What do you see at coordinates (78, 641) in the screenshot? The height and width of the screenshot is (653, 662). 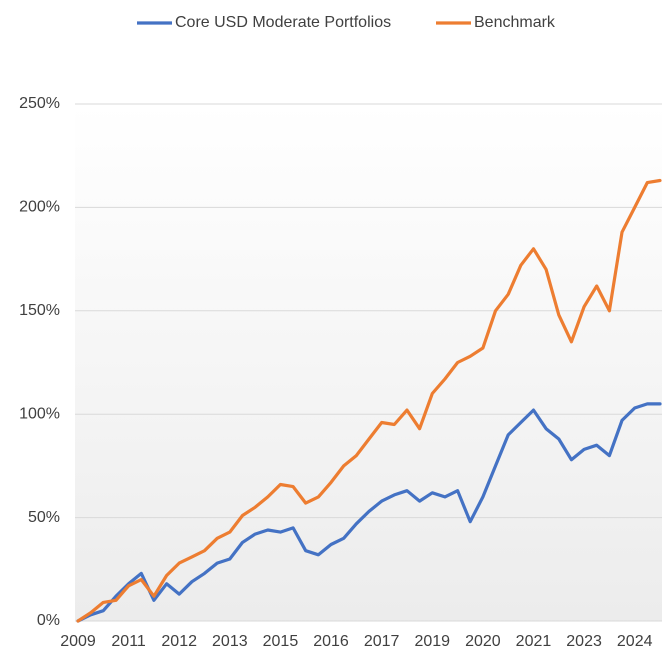 I see `x-tick-label: 2009` at bounding box center [78, 641].